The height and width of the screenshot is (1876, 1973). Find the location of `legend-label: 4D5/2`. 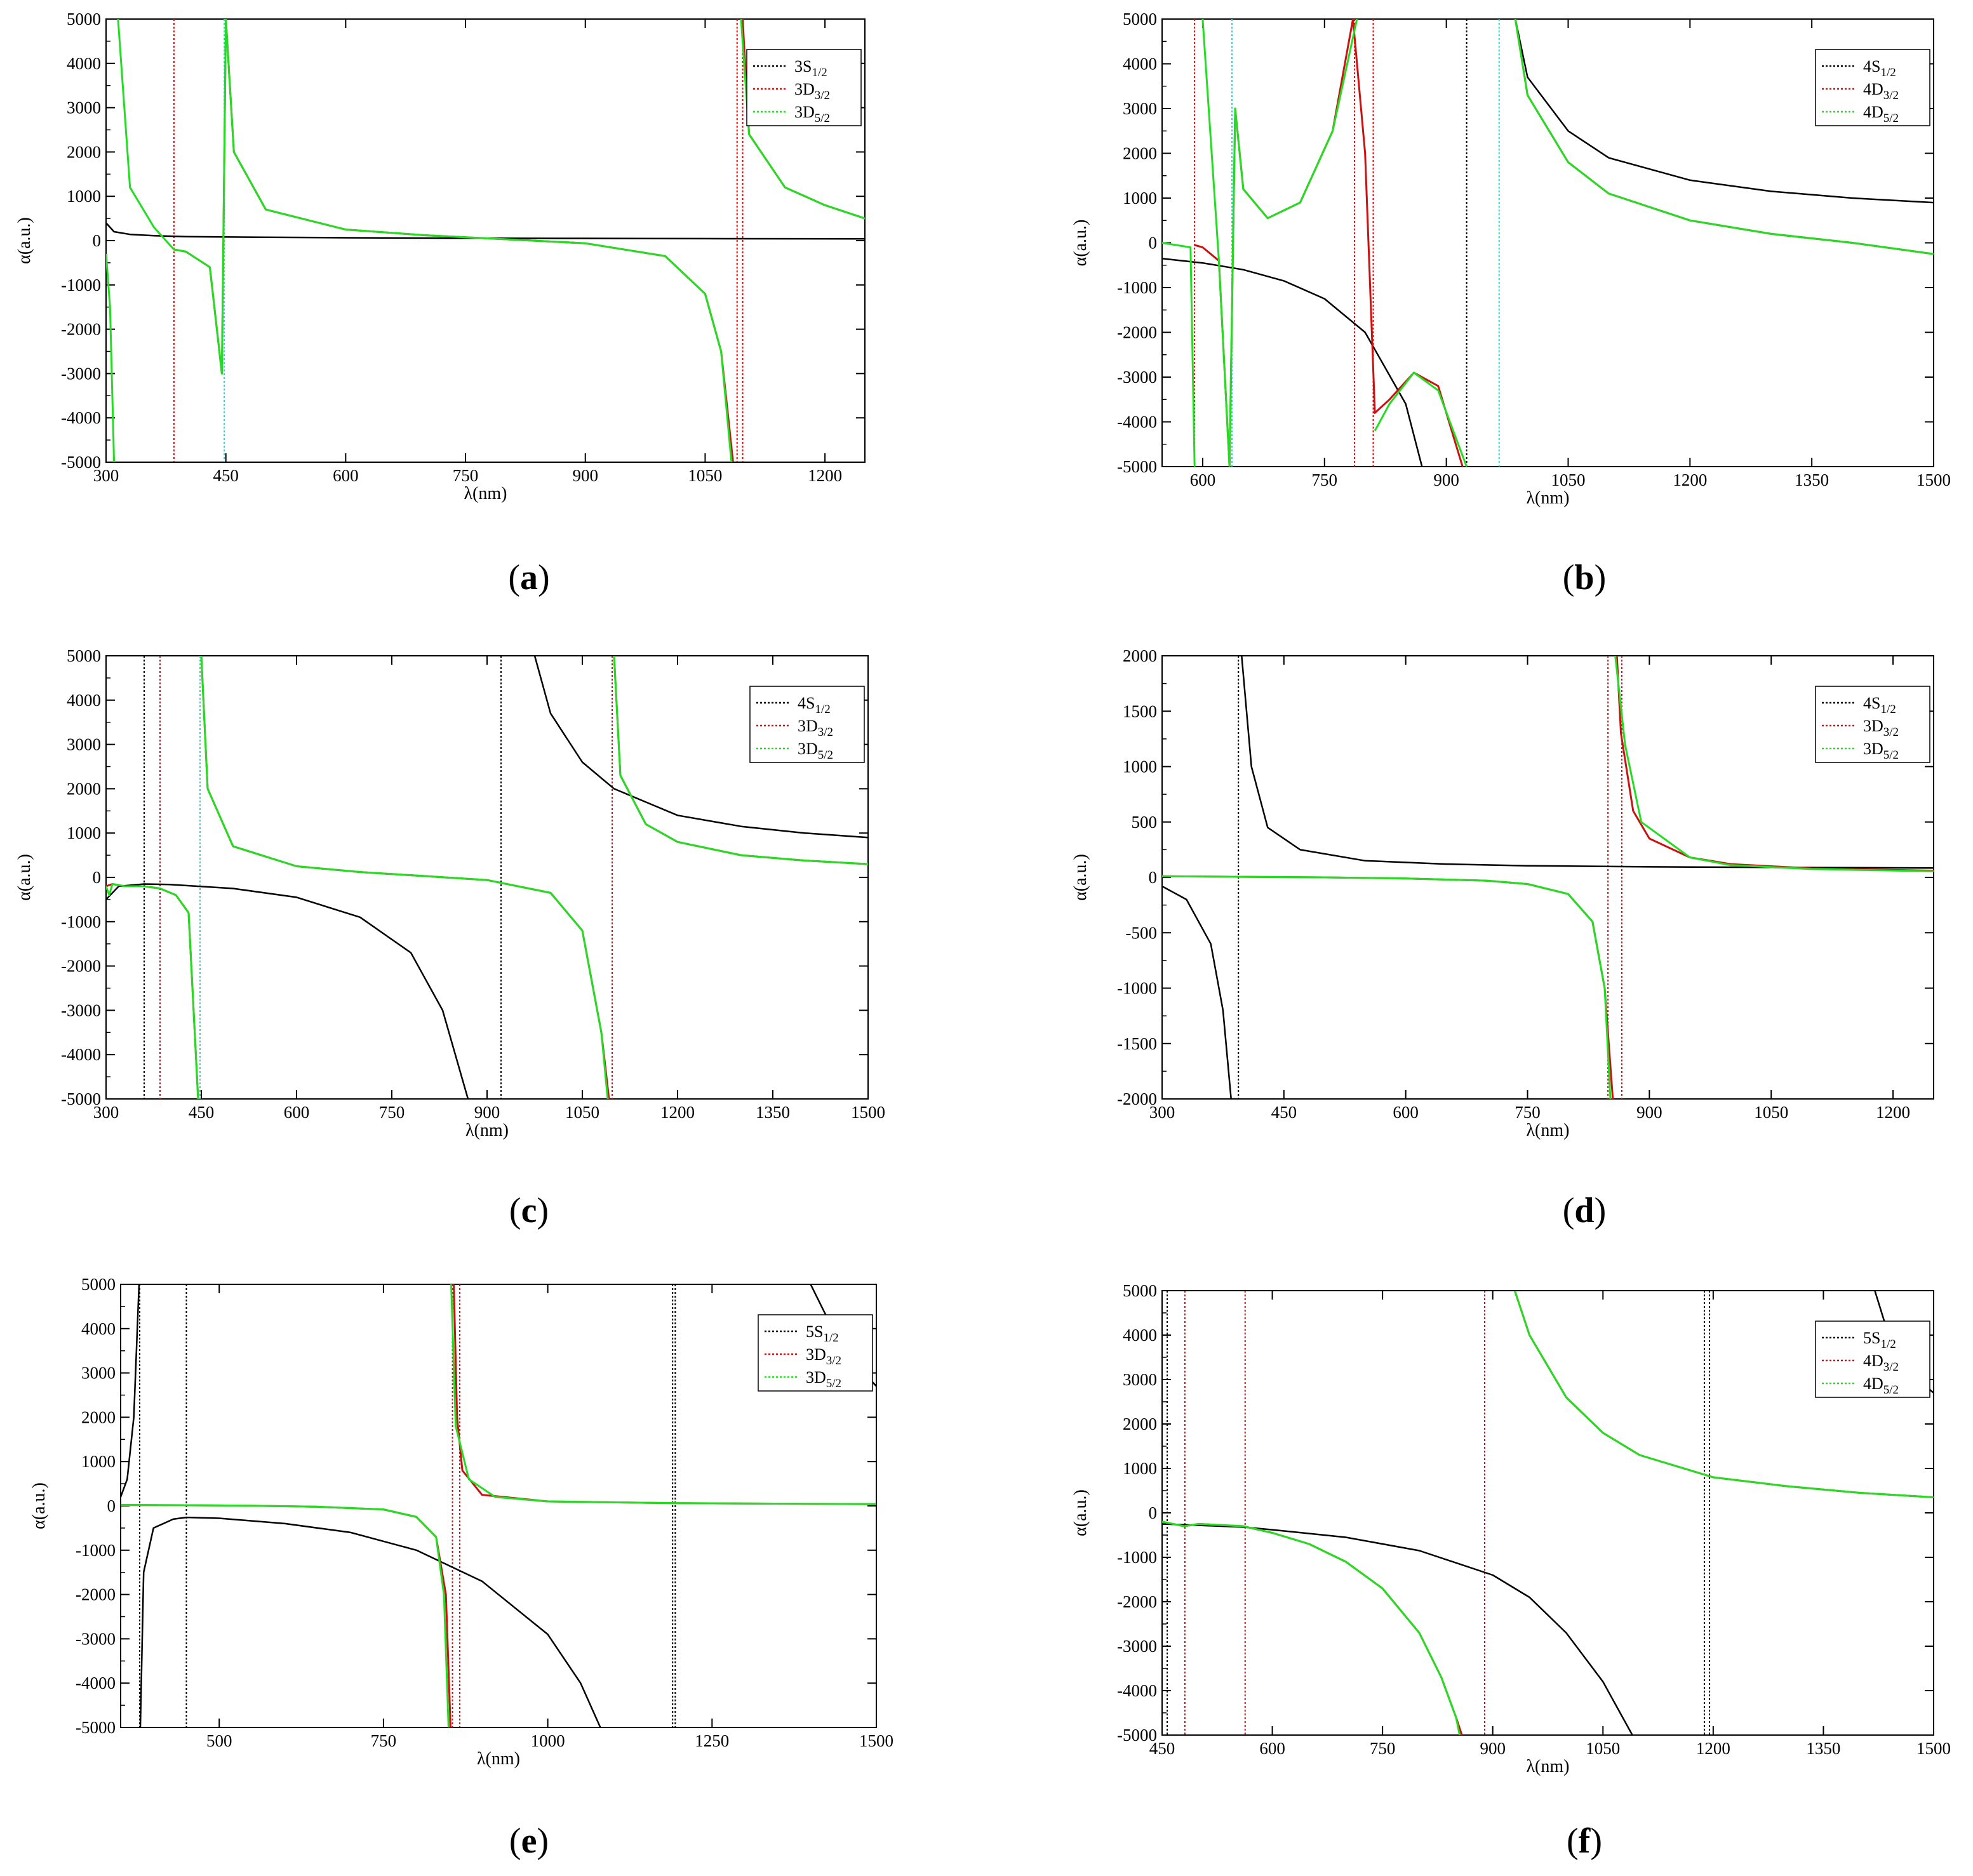

legend-label: 4D5/2 is located at coordinates (1881, 114).